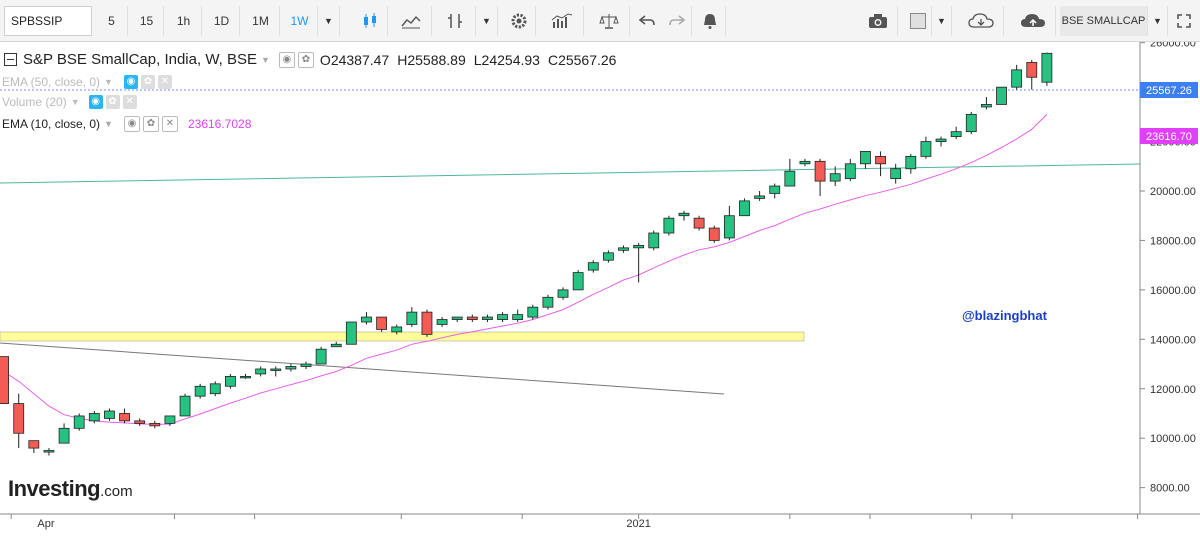  Describe the element at coordinates (942, 21) in the screenshot. I see `color-dropdown: ▼` at that location.